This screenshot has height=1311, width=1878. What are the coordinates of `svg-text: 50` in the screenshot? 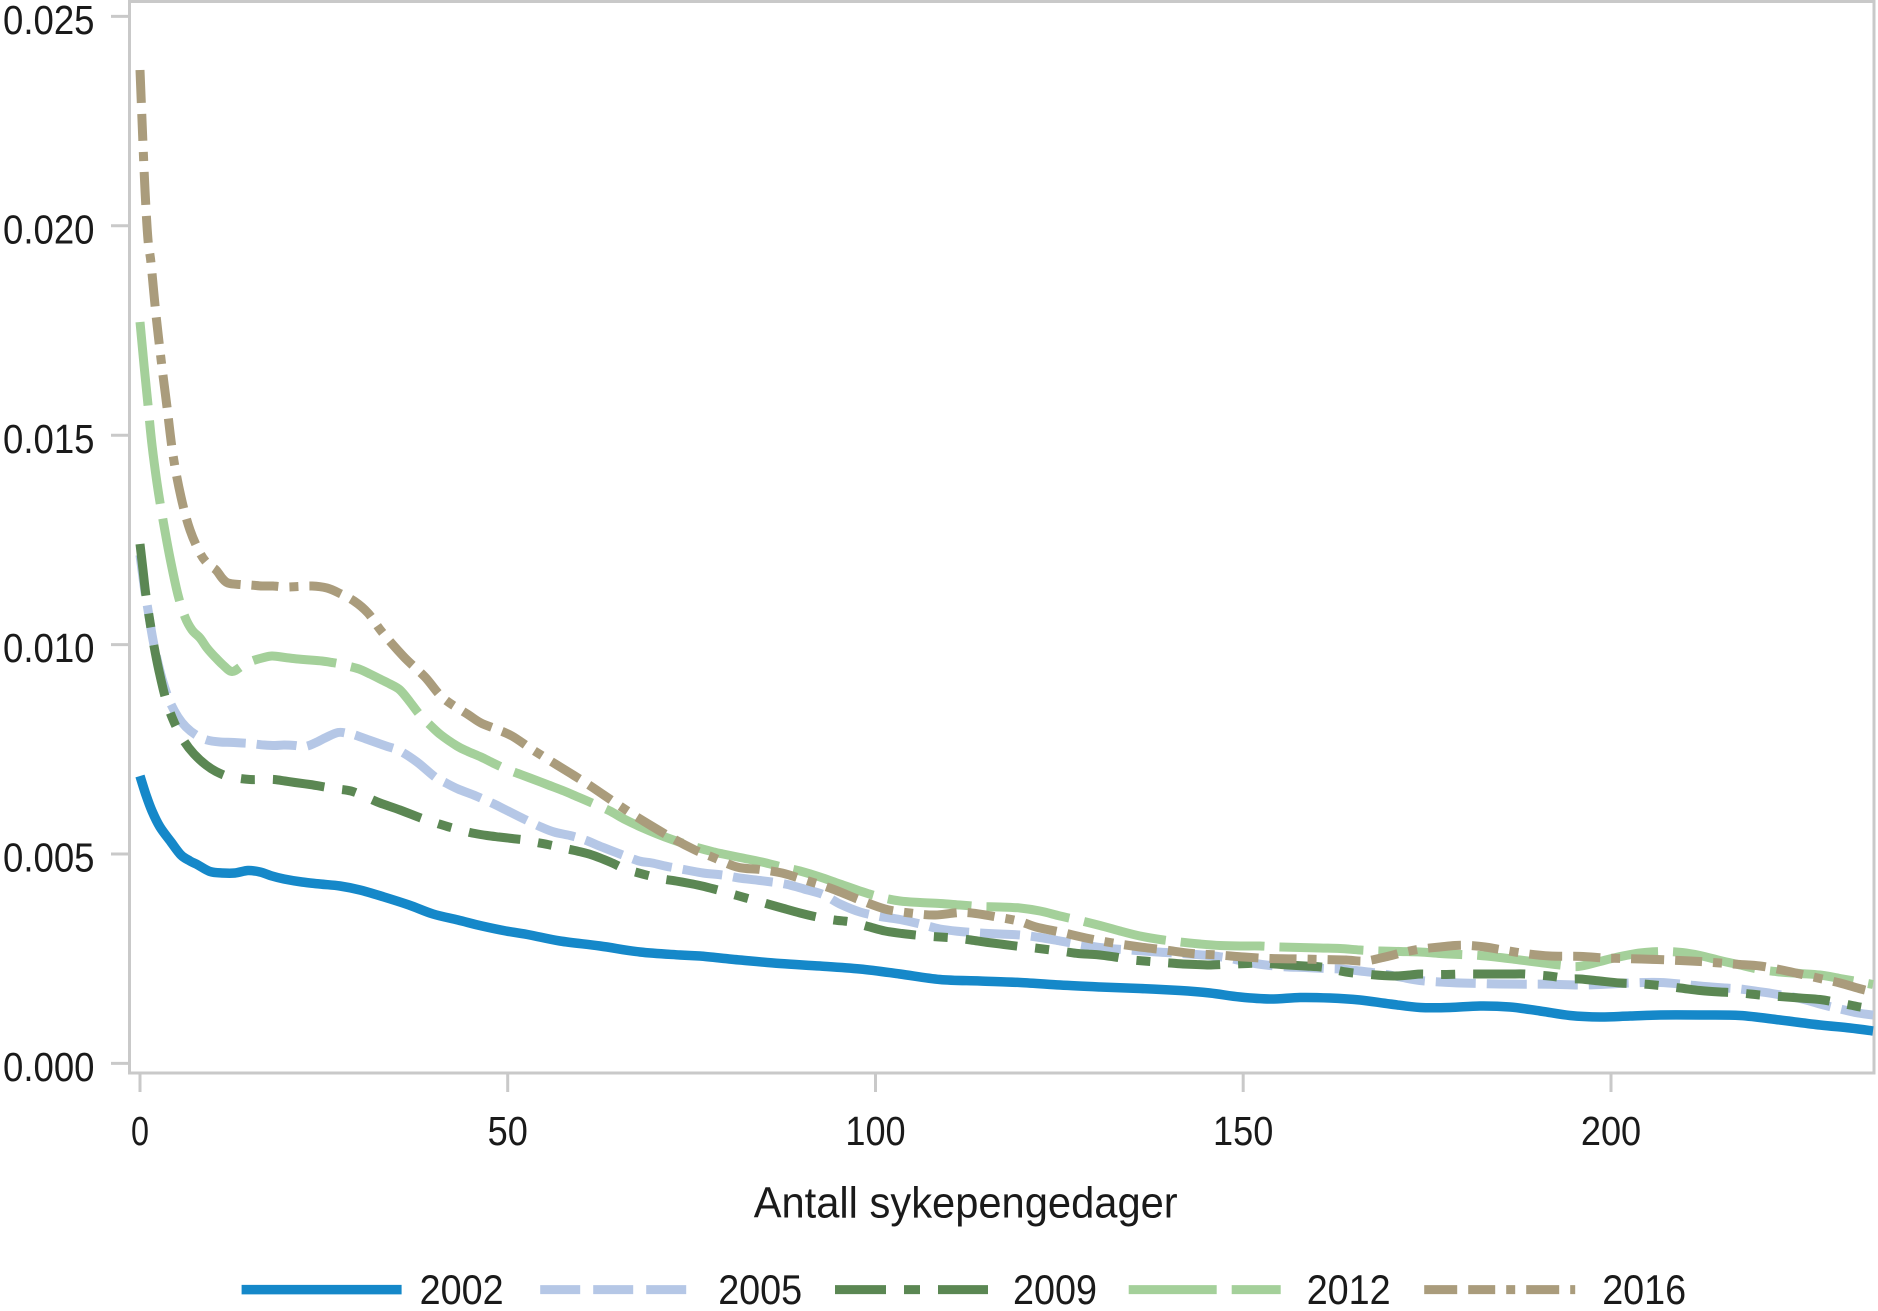 It's located at (508, 1131).